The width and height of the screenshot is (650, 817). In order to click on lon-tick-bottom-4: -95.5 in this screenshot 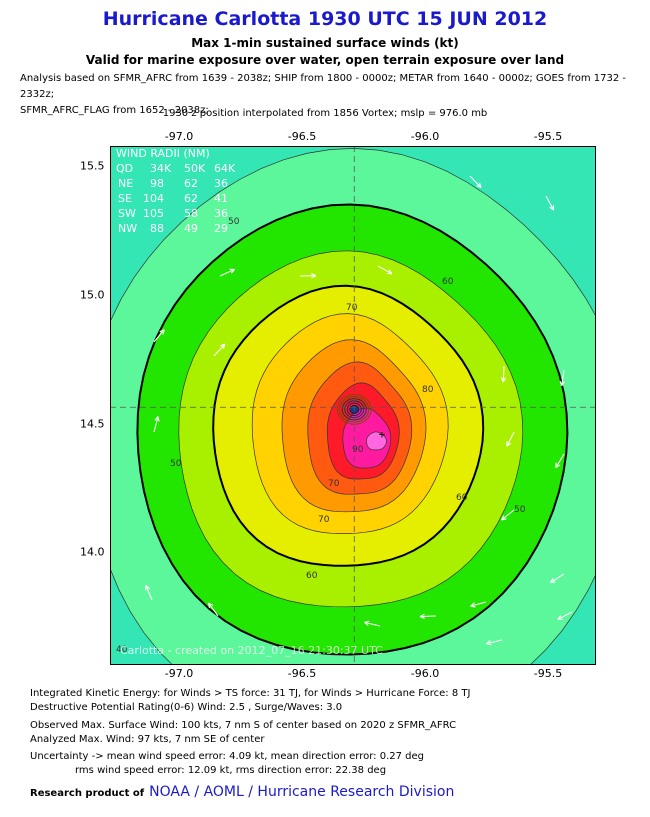, I will do `click(548, 673)`.